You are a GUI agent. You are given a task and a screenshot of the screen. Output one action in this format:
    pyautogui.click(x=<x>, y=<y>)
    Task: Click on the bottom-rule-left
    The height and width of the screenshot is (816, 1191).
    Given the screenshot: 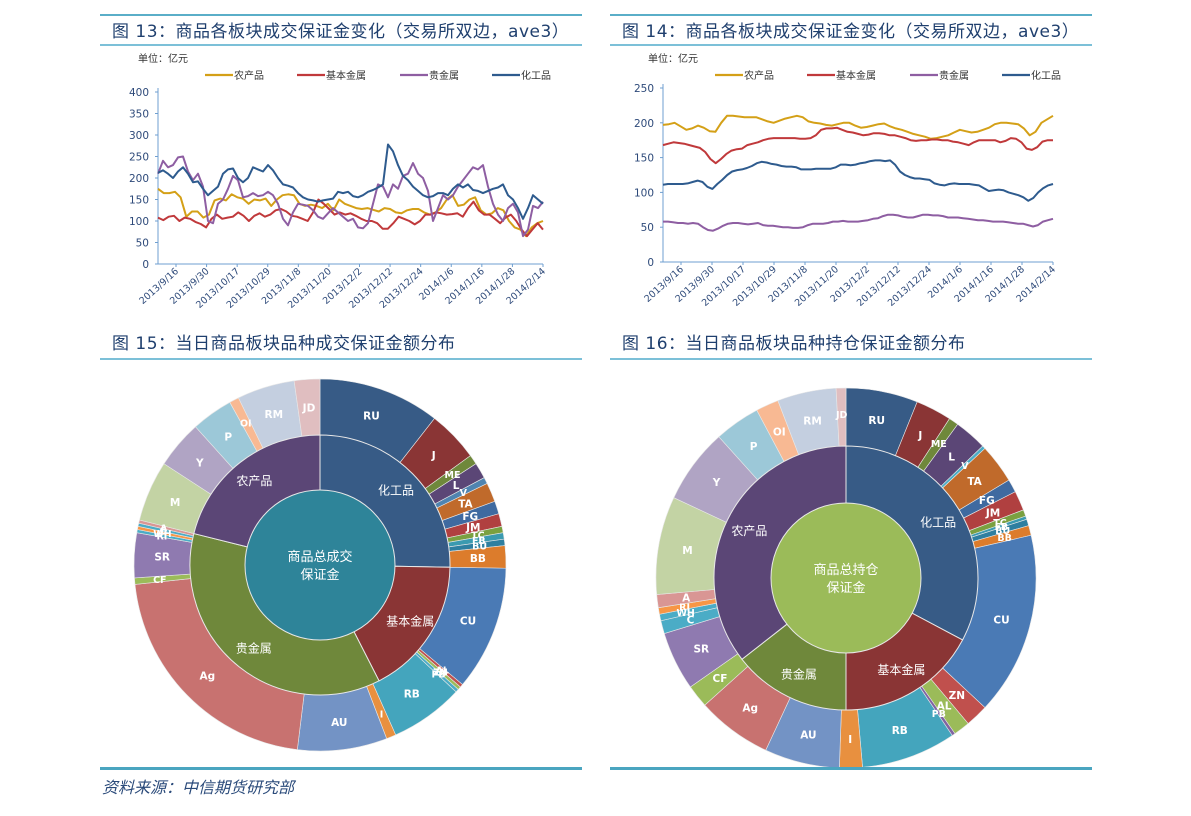 What is the action you would take?
    pyautogui.click(x=341, y=768)
    